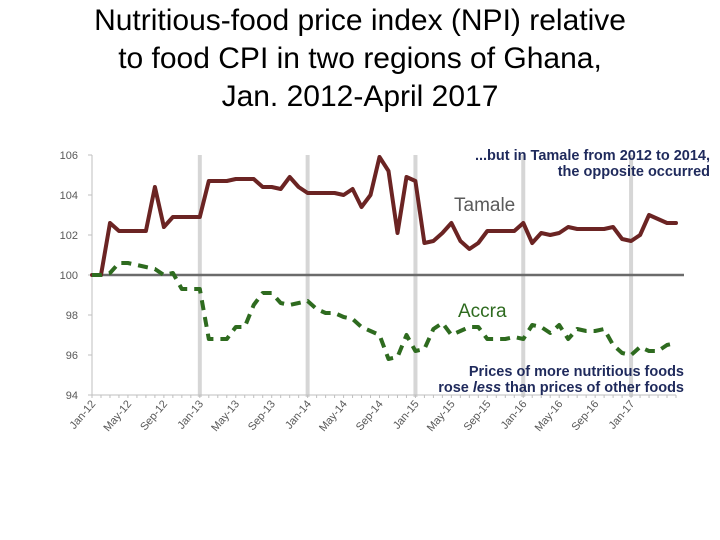 The image size is (720, 540). Describe the element at coordinates (370, 415) in the screenshot. I see `x-tick-label: Sep-14` at that location.